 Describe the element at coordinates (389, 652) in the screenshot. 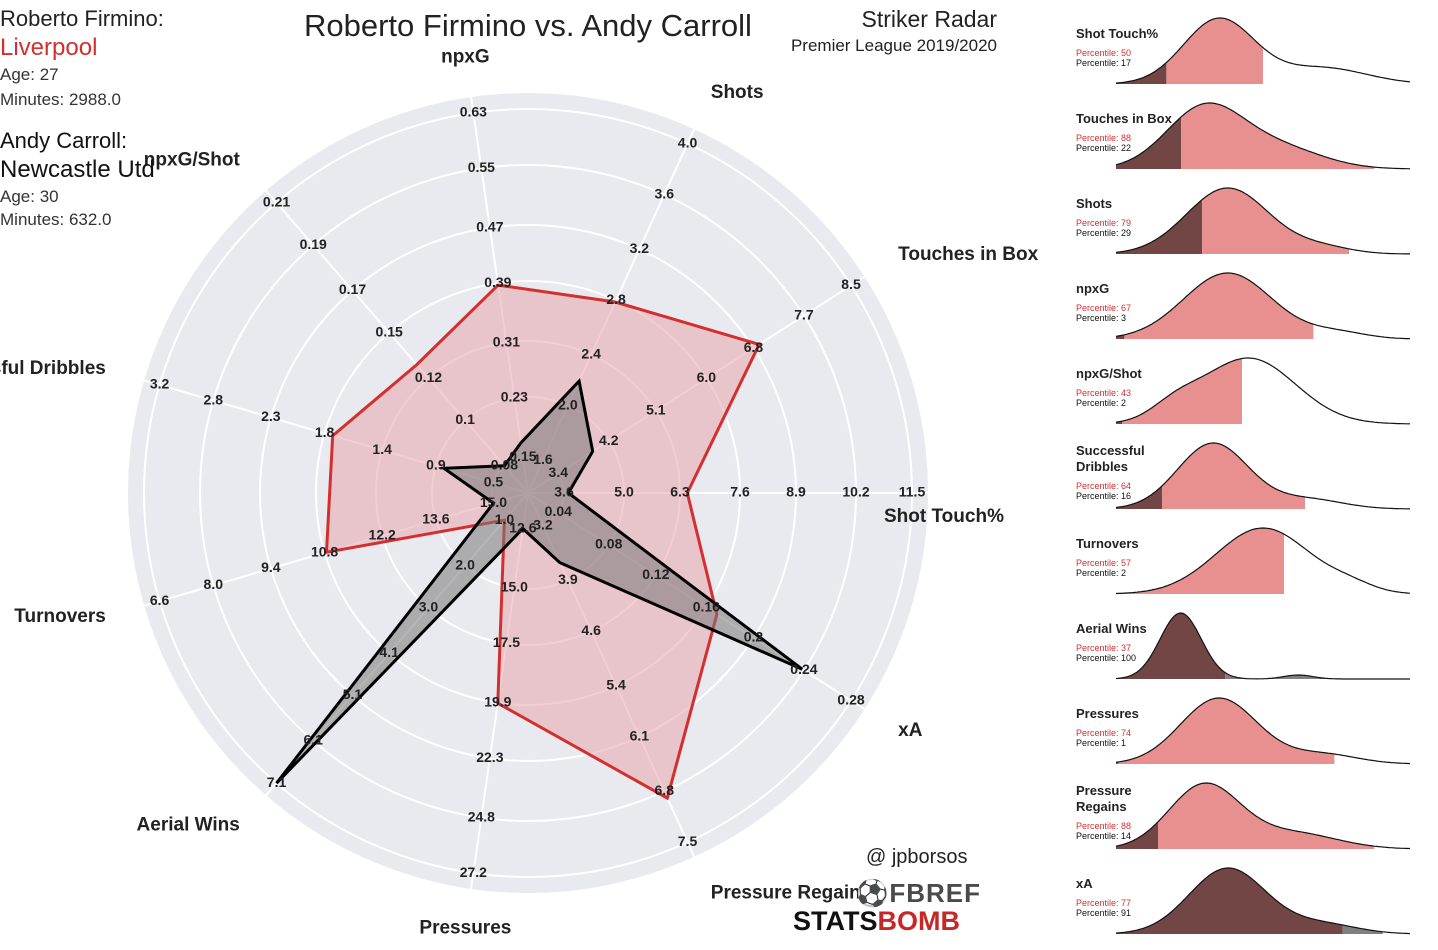

I see `tick-label: 4.1` at that location.